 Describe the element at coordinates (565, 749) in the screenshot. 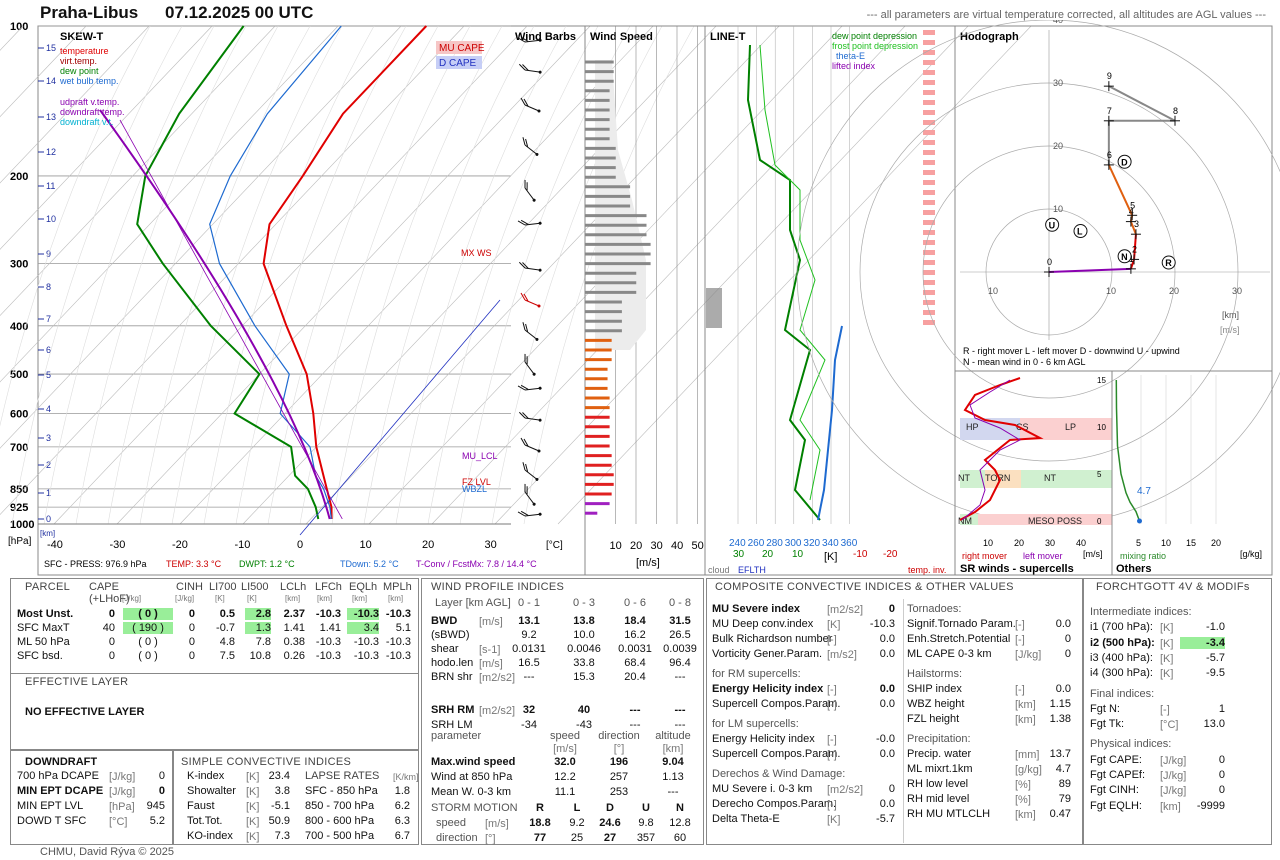

I see `param-unit: [m/s]` at that location.